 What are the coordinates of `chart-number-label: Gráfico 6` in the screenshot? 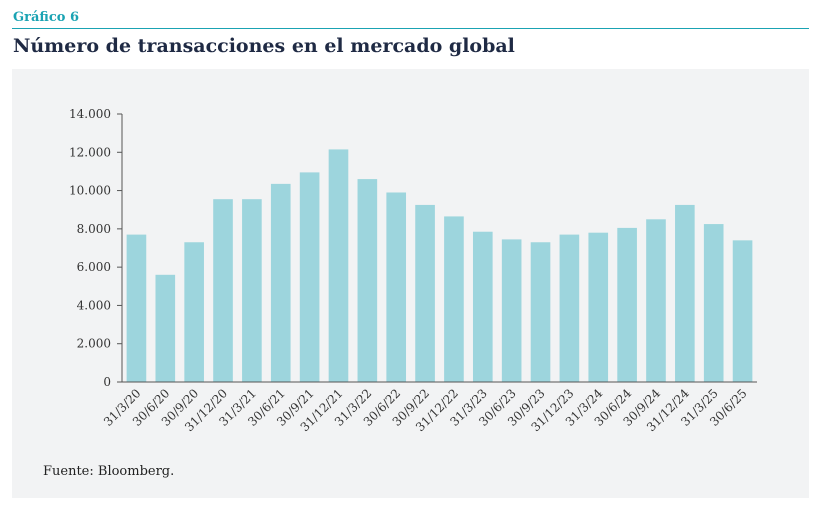 It's located at (46, 17).